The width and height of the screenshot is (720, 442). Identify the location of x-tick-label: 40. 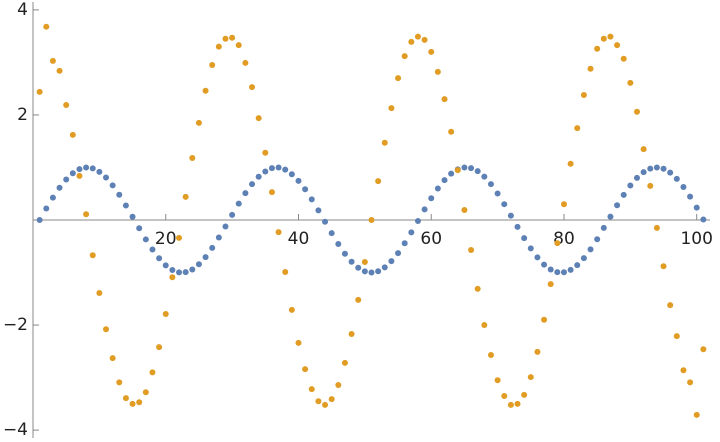
(299, 239).